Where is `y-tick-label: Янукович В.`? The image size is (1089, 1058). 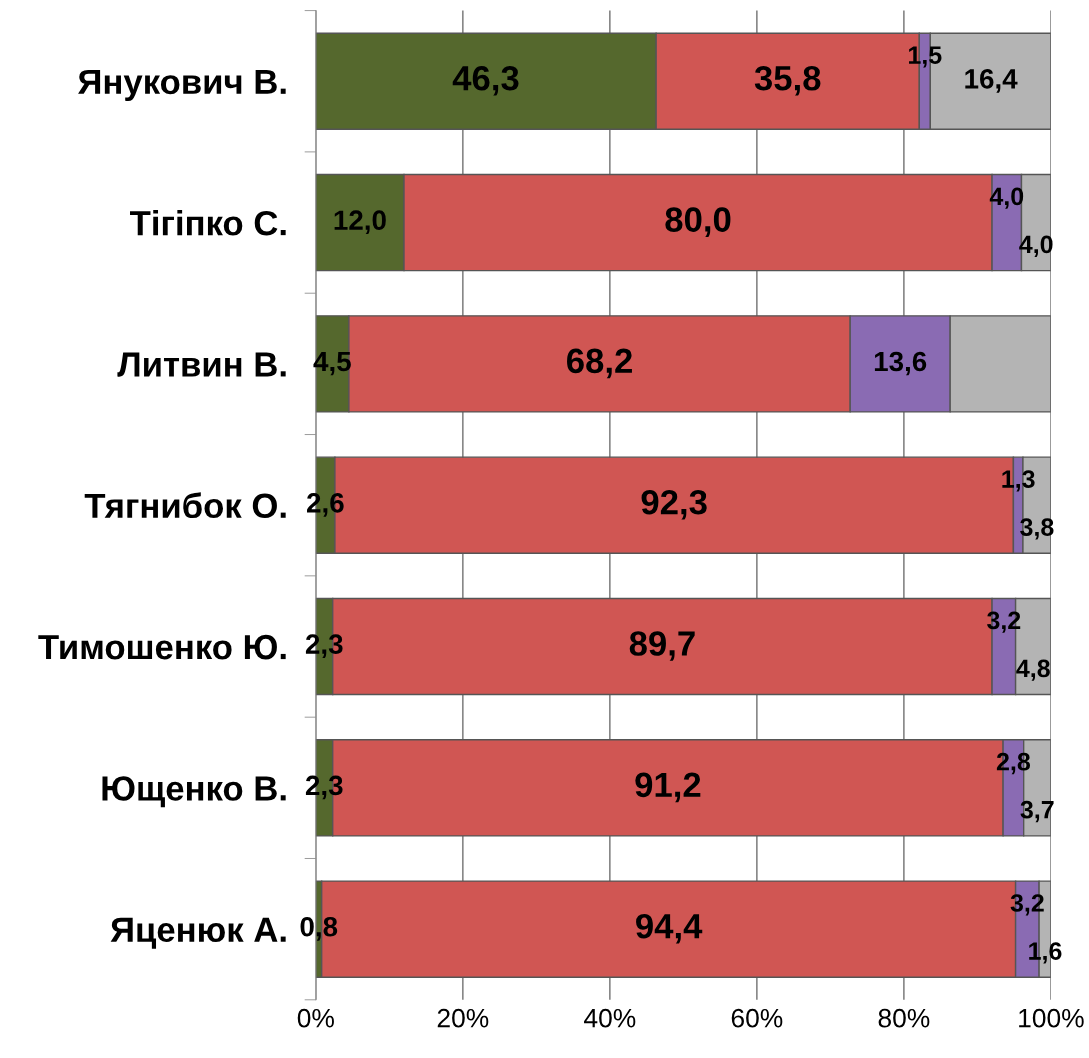
y-tick-label: Янукович В. is located at coordinates (182, 85).